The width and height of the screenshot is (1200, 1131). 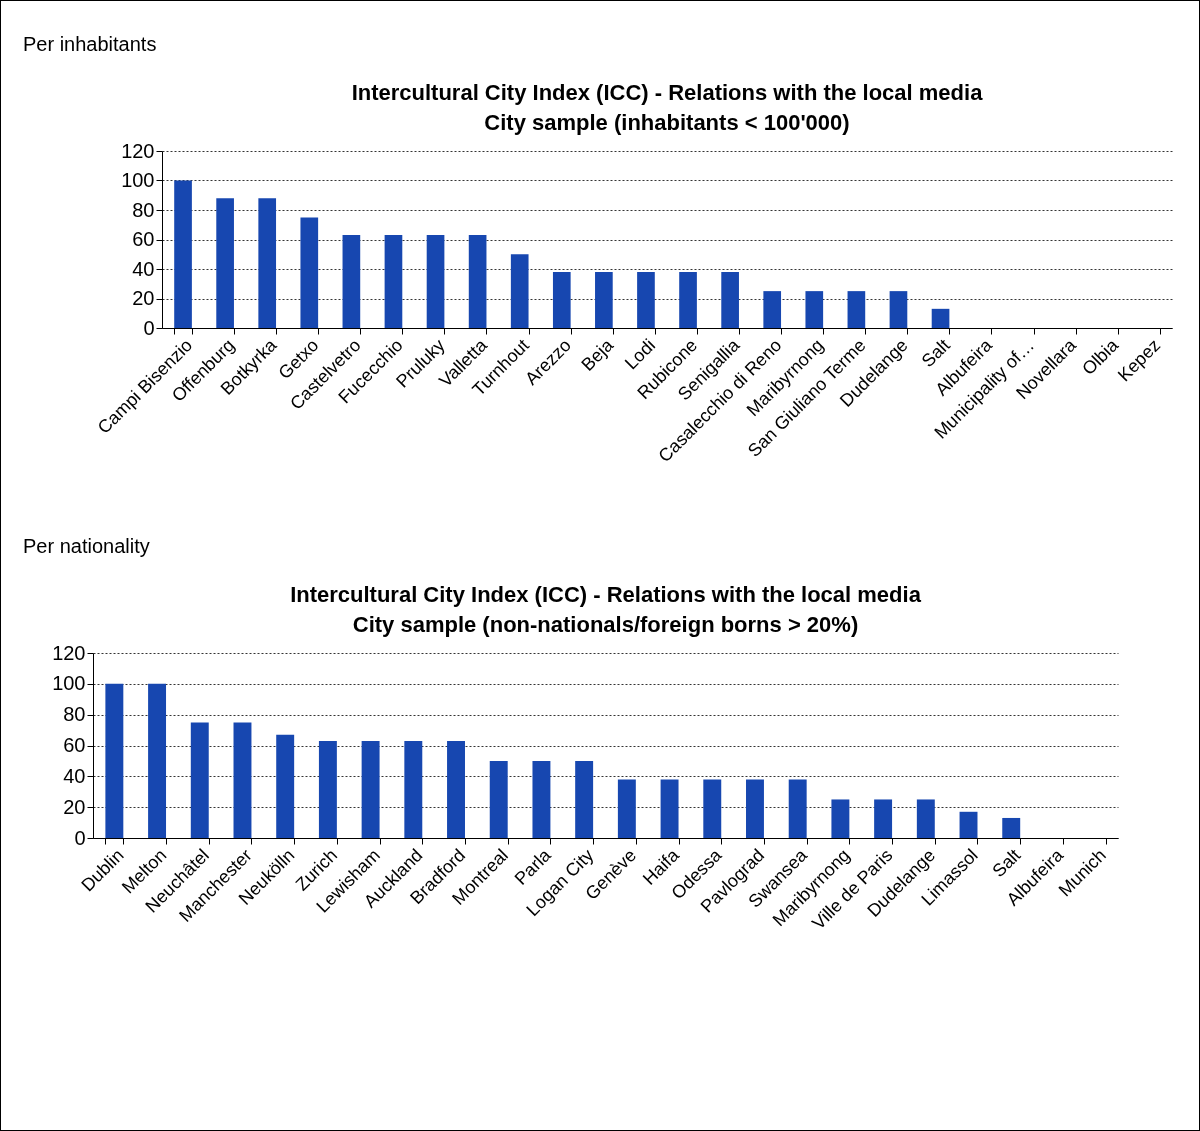 I want to click on text: City sample (non-nationals/foreign borns > 20%), so click(x=605, y=624).